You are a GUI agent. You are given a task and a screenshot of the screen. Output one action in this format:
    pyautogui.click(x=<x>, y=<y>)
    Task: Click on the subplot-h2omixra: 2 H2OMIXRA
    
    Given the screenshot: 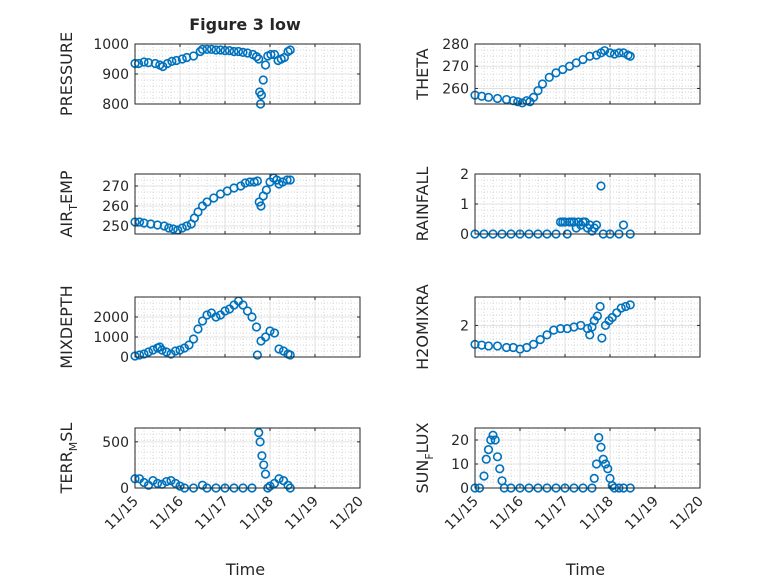 What is the action you would take?
    pyautogui.click(x=557, y=327)
    